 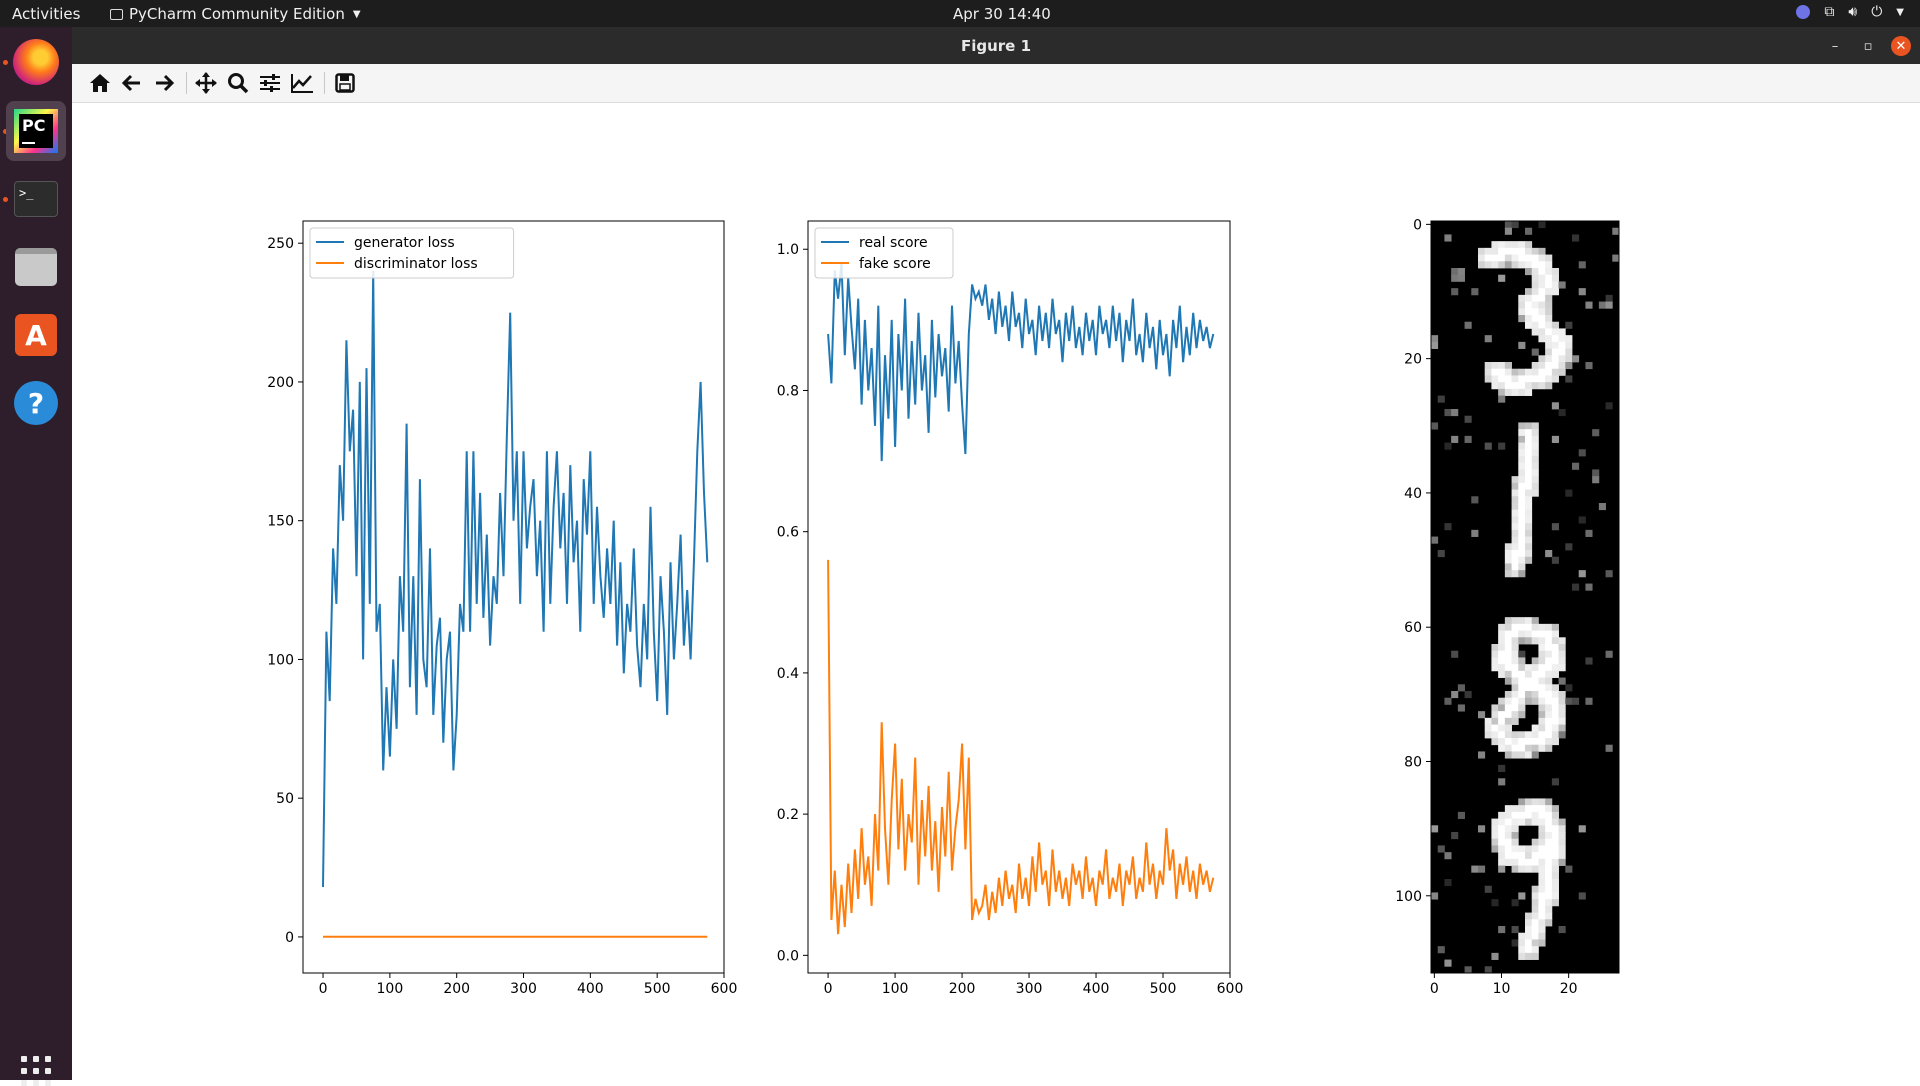 What do you see at coordinates (1901, 46) in the screenshot?
I see `close-button: ✕` at bounding box center [1901, 46].